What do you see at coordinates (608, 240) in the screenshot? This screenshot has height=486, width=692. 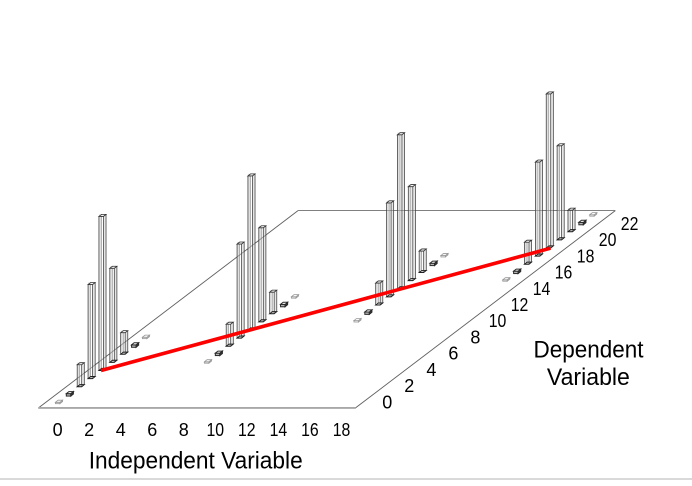 I see `svg-text: 20` at bounding box center [608, 240].